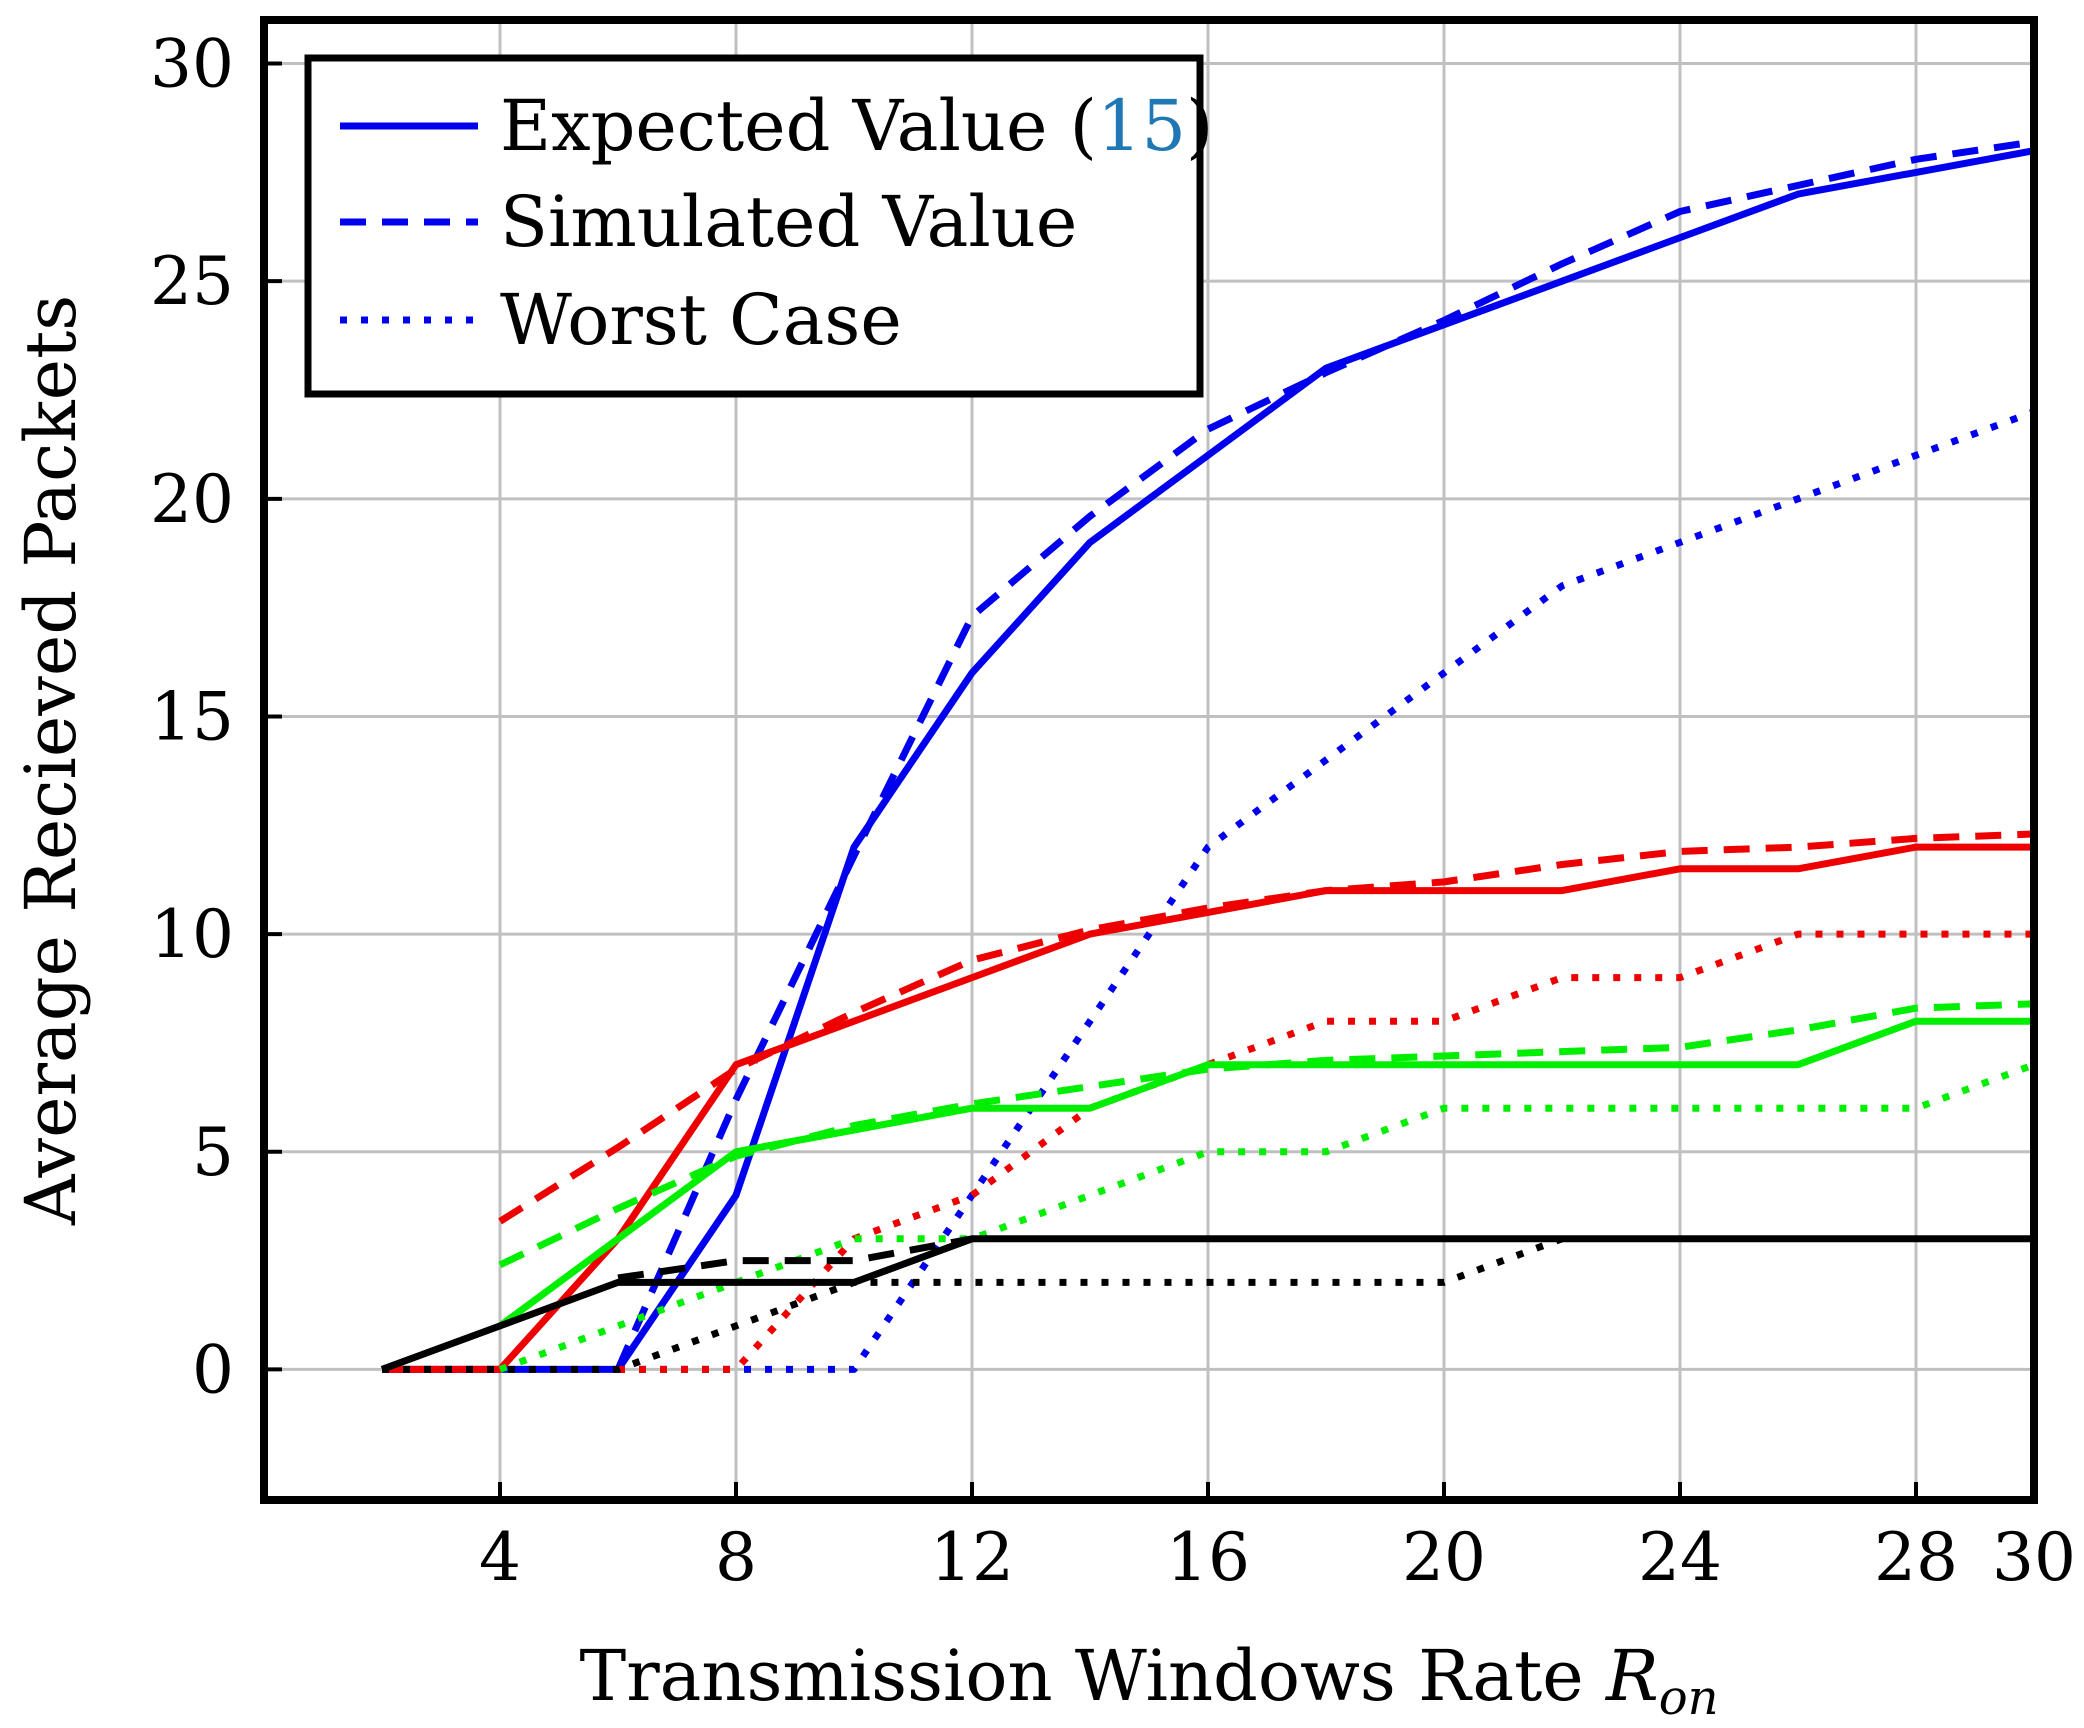 Image resolution: width=2084 pixels, height=1728 pixels. I want to click on y-tick-label-0: 0, so click(213, 1369).